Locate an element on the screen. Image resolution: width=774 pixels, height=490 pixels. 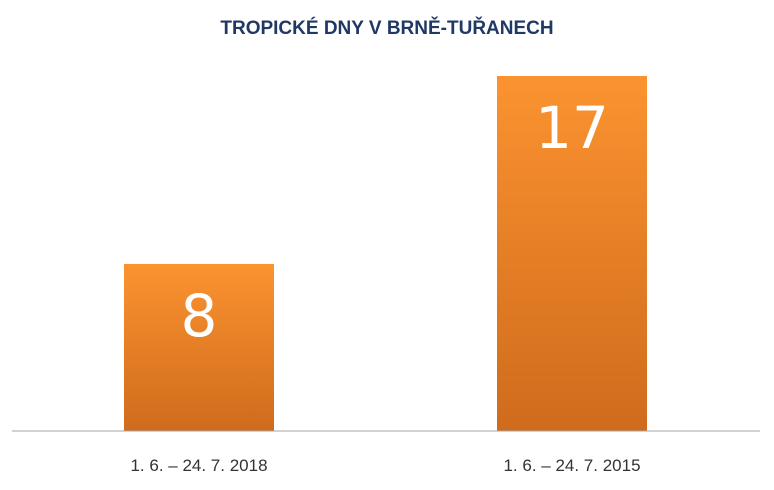
x-tick-labels: 1. 6. – 24. 7. 2018 1. 6. – 24. 7. 2015 is located at coordinates (385, 465).